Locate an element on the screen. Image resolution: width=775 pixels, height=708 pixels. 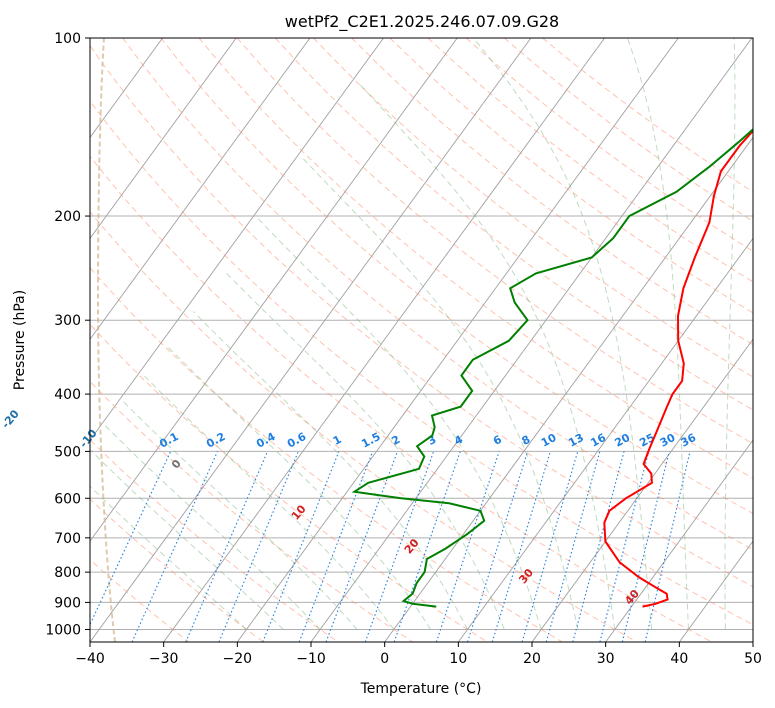
temperature-profile-line is located at coordinates (678, 368).